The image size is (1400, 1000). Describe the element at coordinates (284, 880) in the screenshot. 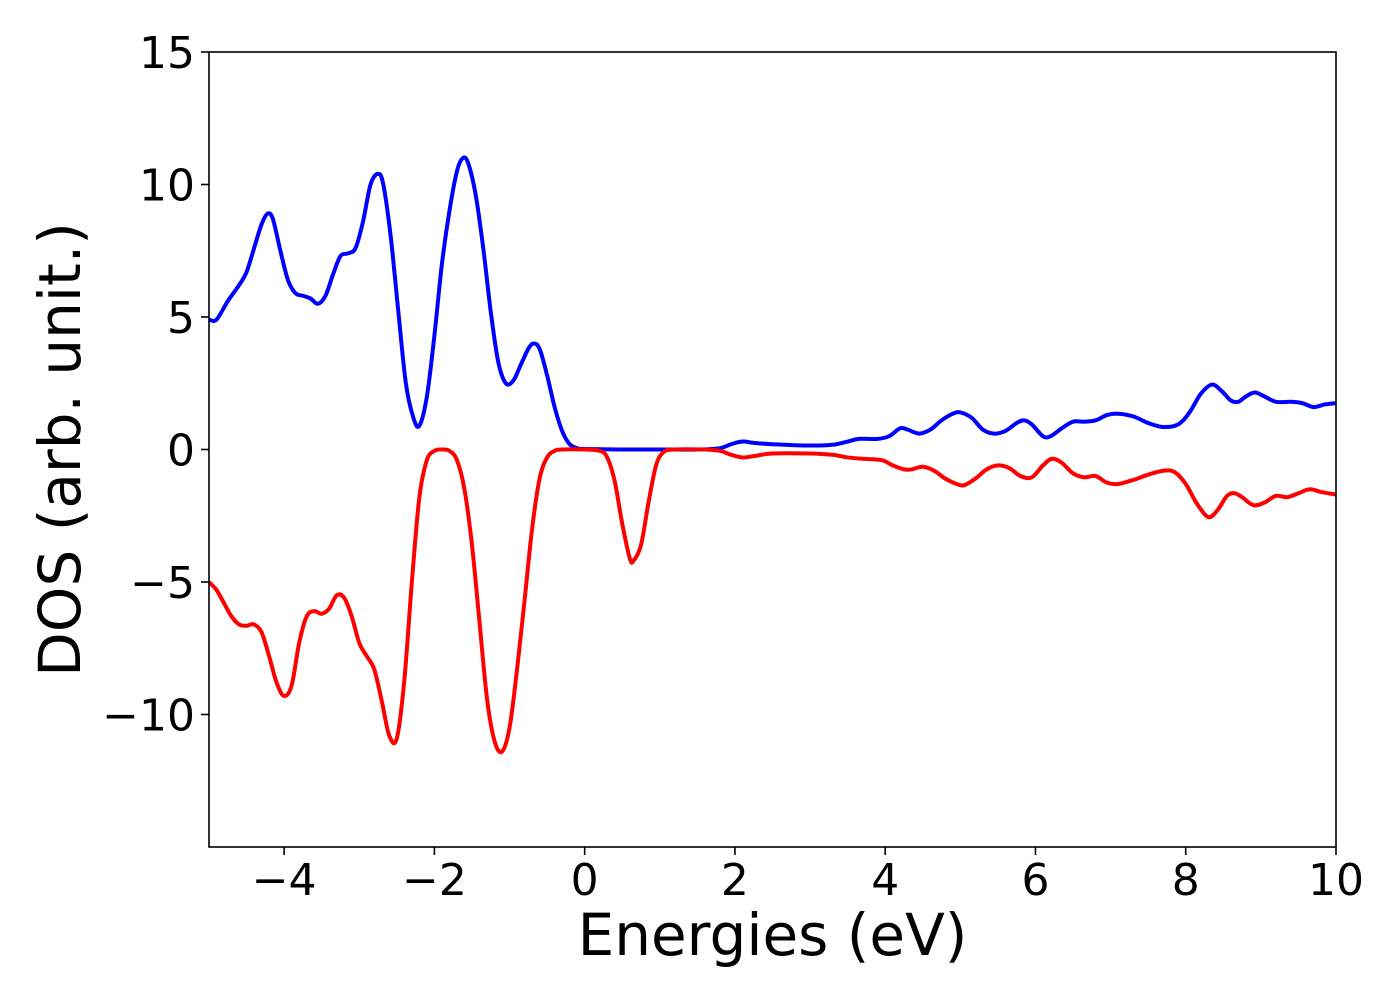

I see `x-tick-label: −4` at that location.